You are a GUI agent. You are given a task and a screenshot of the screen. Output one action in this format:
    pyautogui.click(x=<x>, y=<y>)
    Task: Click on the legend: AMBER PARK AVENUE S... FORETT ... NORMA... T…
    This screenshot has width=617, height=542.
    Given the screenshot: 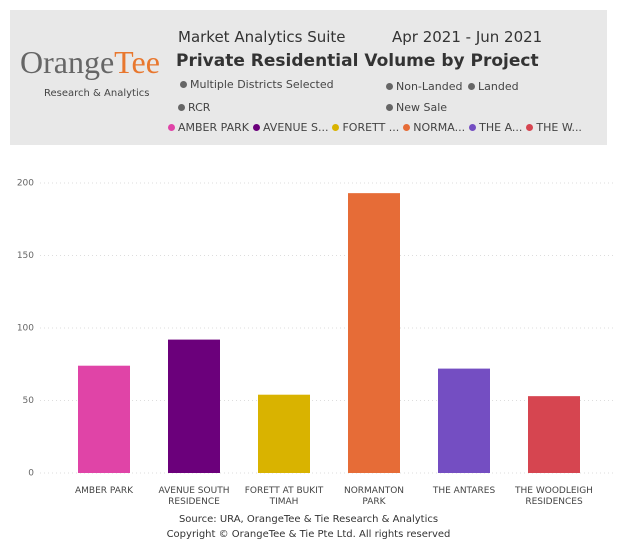 What is the action you would take?
    pyautogui.click(x=375, y=127)
    